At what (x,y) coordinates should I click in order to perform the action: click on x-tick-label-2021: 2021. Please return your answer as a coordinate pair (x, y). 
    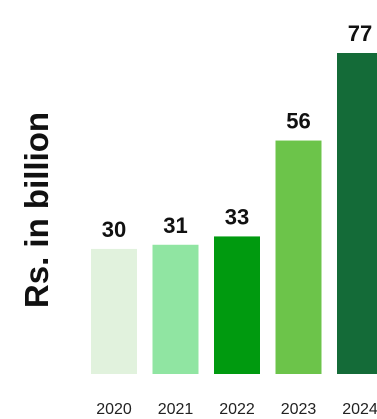
    Looking at the image, I should click on (176, 409).